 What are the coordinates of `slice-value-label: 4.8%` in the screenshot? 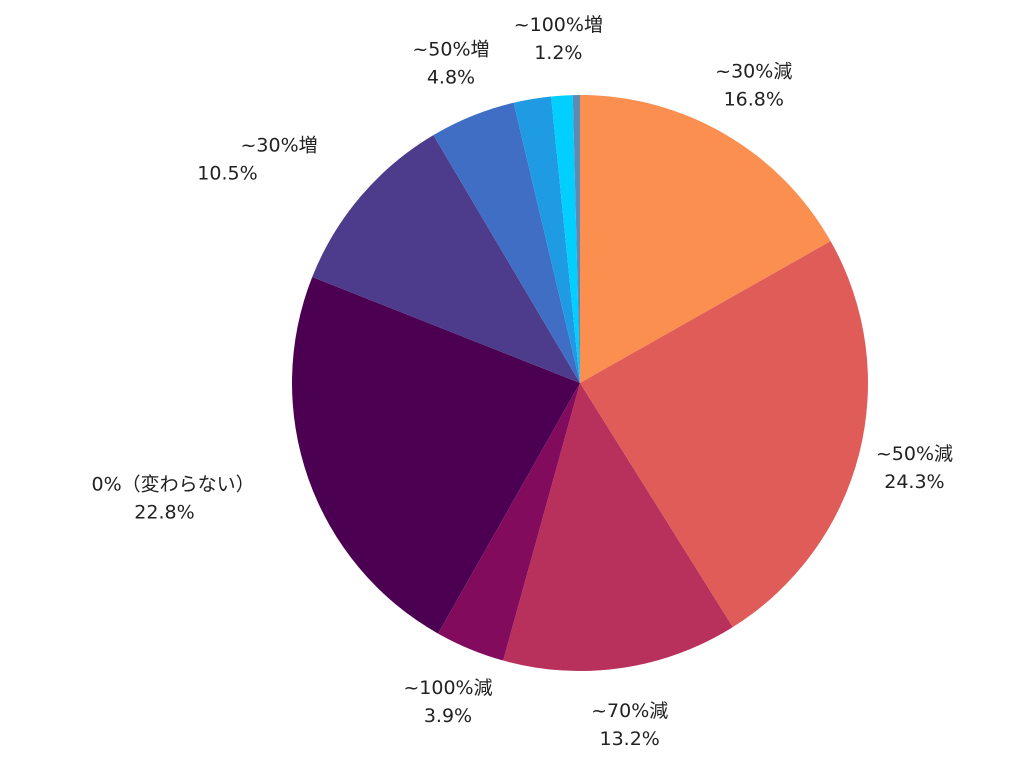 It's located at (451, 78).